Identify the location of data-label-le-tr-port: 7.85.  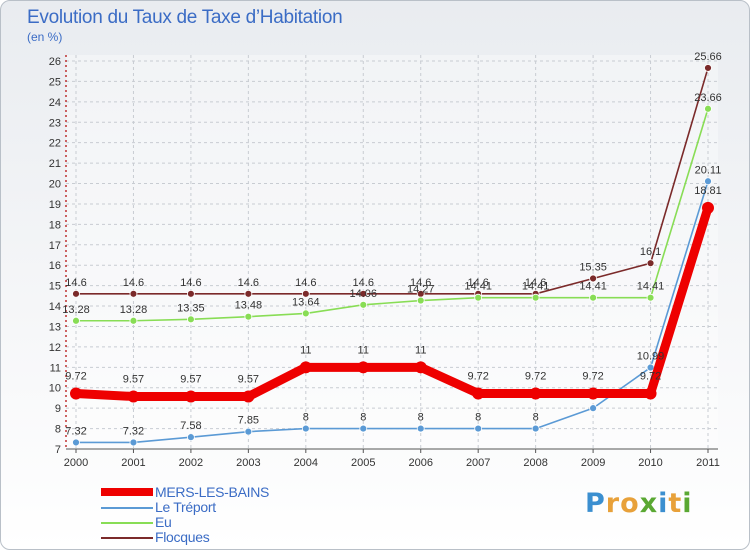
(248, 421).